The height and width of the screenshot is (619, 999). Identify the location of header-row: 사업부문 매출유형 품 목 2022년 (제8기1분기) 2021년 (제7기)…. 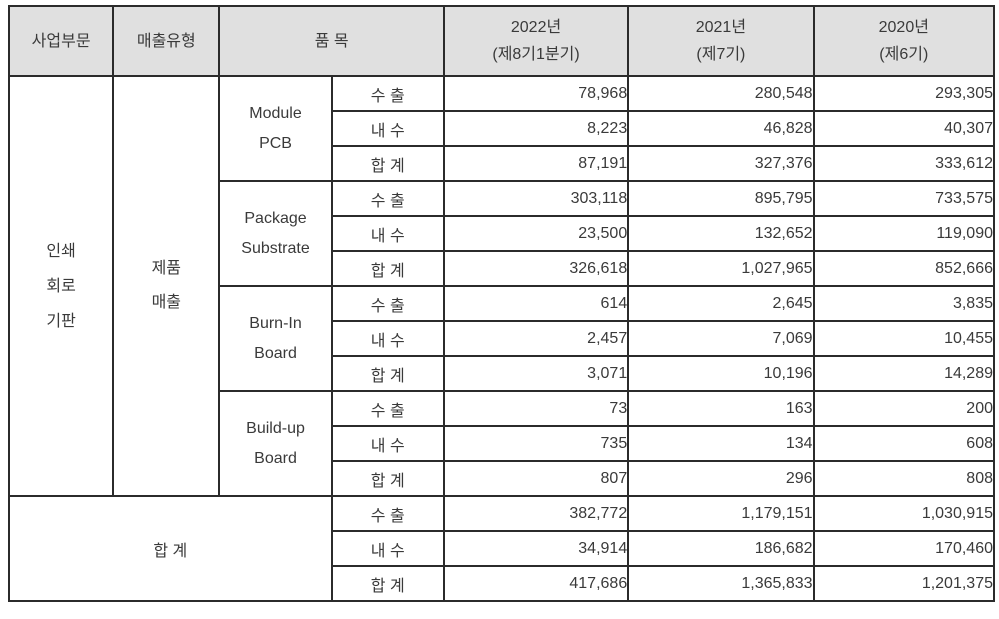
(501, 41).